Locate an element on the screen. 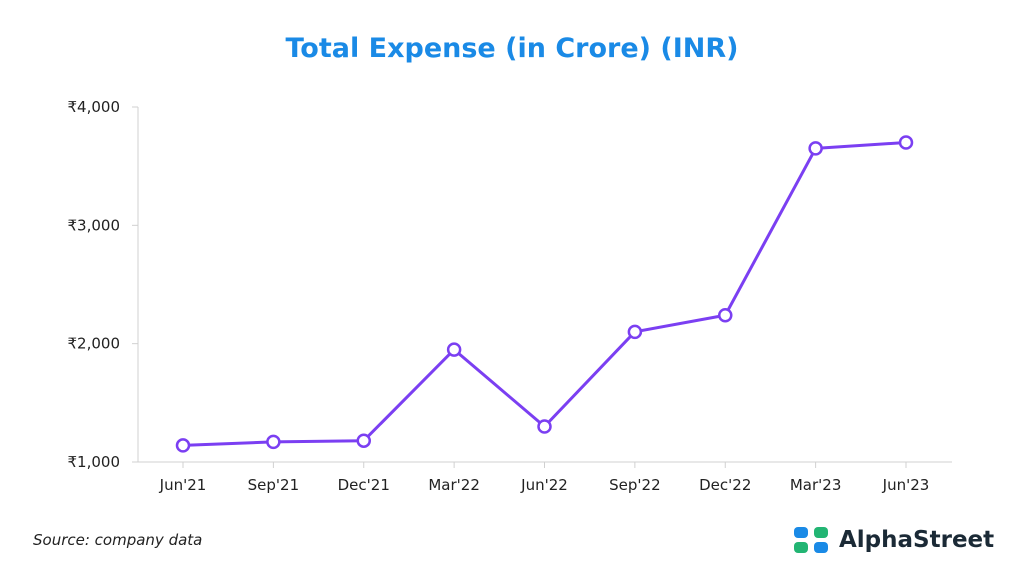 The width and height of the screenshot is (1024, 585). y-tick-label: ₹1,000 is located at coordinates (94, 462).